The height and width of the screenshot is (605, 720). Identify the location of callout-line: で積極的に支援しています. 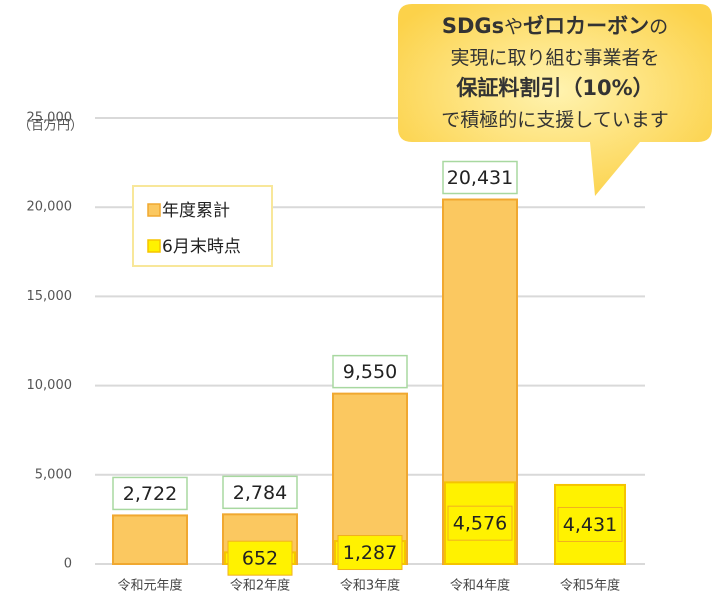
(554, 120).